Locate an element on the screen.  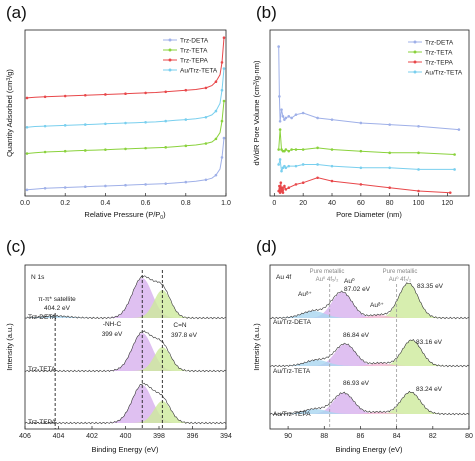
panel-d-sample-0: Au/Trz-DETA is located at coordinates (292, 322).